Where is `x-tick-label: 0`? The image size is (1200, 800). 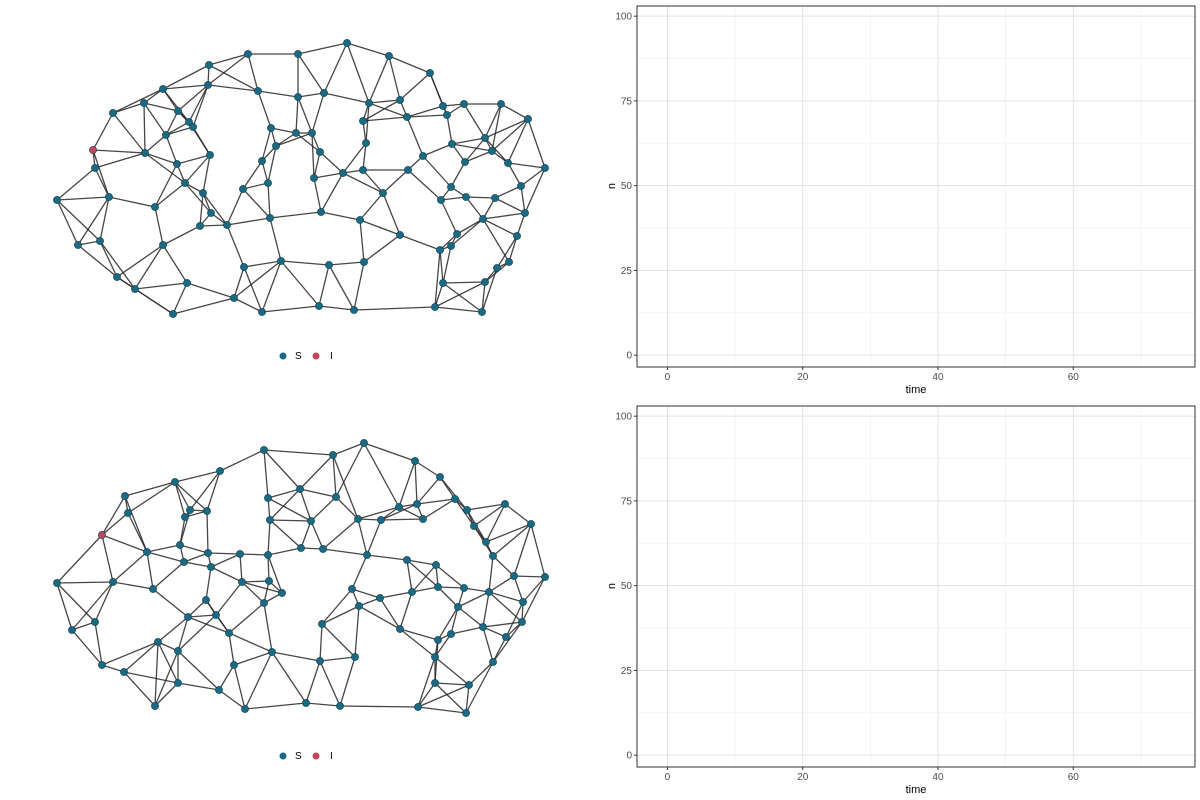
x-tick-label: 0 is located at coordinates (668, 777).